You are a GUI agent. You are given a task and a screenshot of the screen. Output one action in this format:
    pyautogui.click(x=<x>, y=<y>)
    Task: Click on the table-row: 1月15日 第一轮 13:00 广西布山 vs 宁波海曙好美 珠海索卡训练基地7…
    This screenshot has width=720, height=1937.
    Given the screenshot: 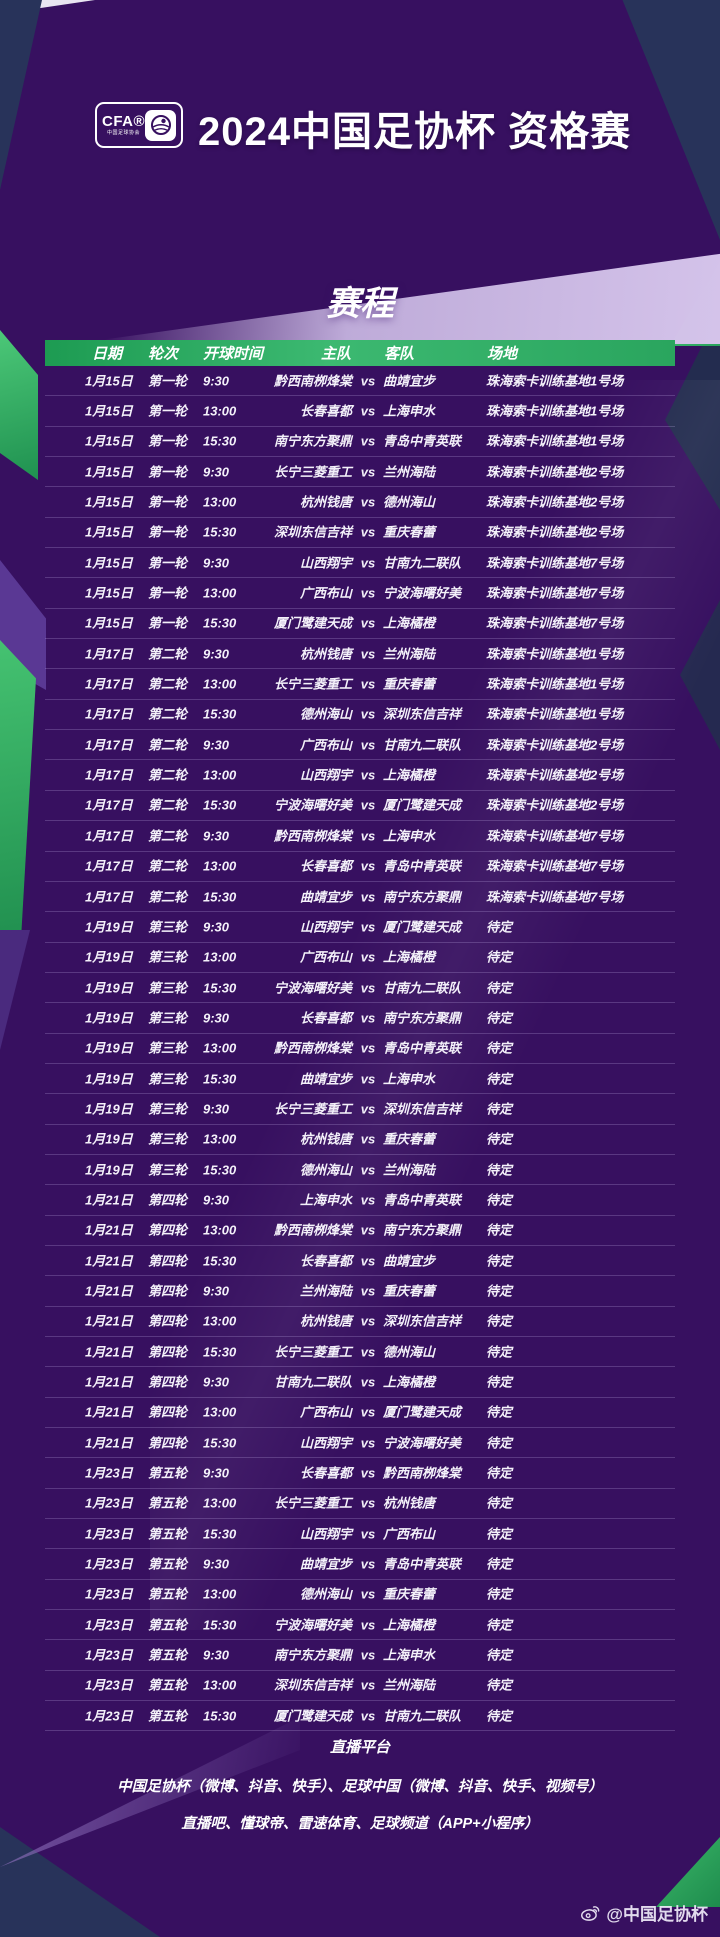 What is the action you would take?
    pyautogui.click(x=360, y=593)
    